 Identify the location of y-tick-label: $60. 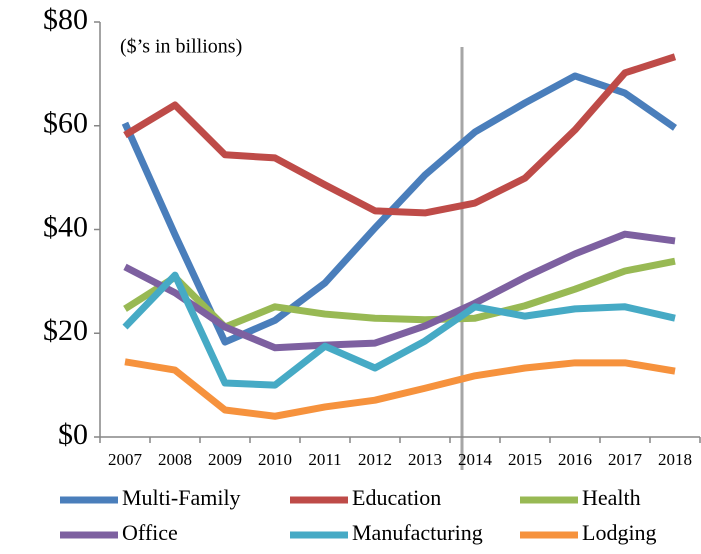
(65, 123).